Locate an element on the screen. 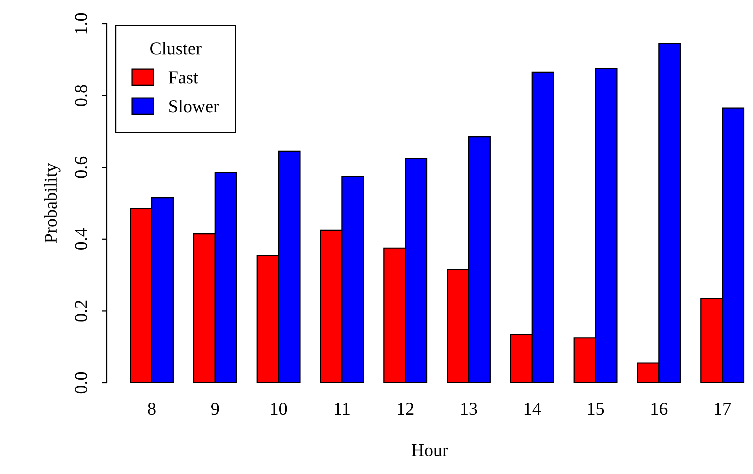 The image size is (753, 474). x-tick-label: 17 is located at coordinates (723, 409).